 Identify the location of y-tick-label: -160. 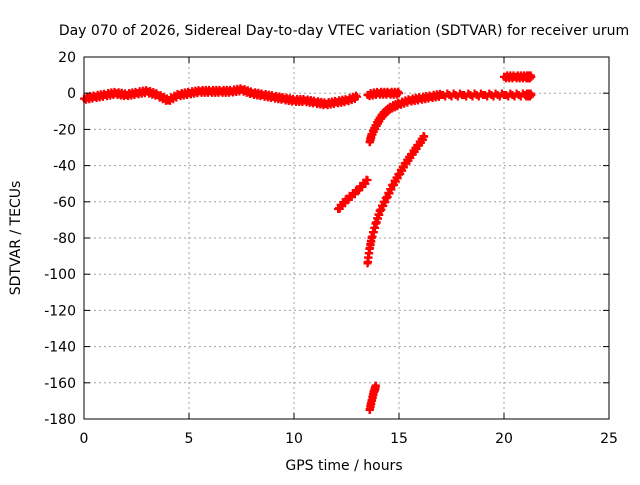
(60, 384).